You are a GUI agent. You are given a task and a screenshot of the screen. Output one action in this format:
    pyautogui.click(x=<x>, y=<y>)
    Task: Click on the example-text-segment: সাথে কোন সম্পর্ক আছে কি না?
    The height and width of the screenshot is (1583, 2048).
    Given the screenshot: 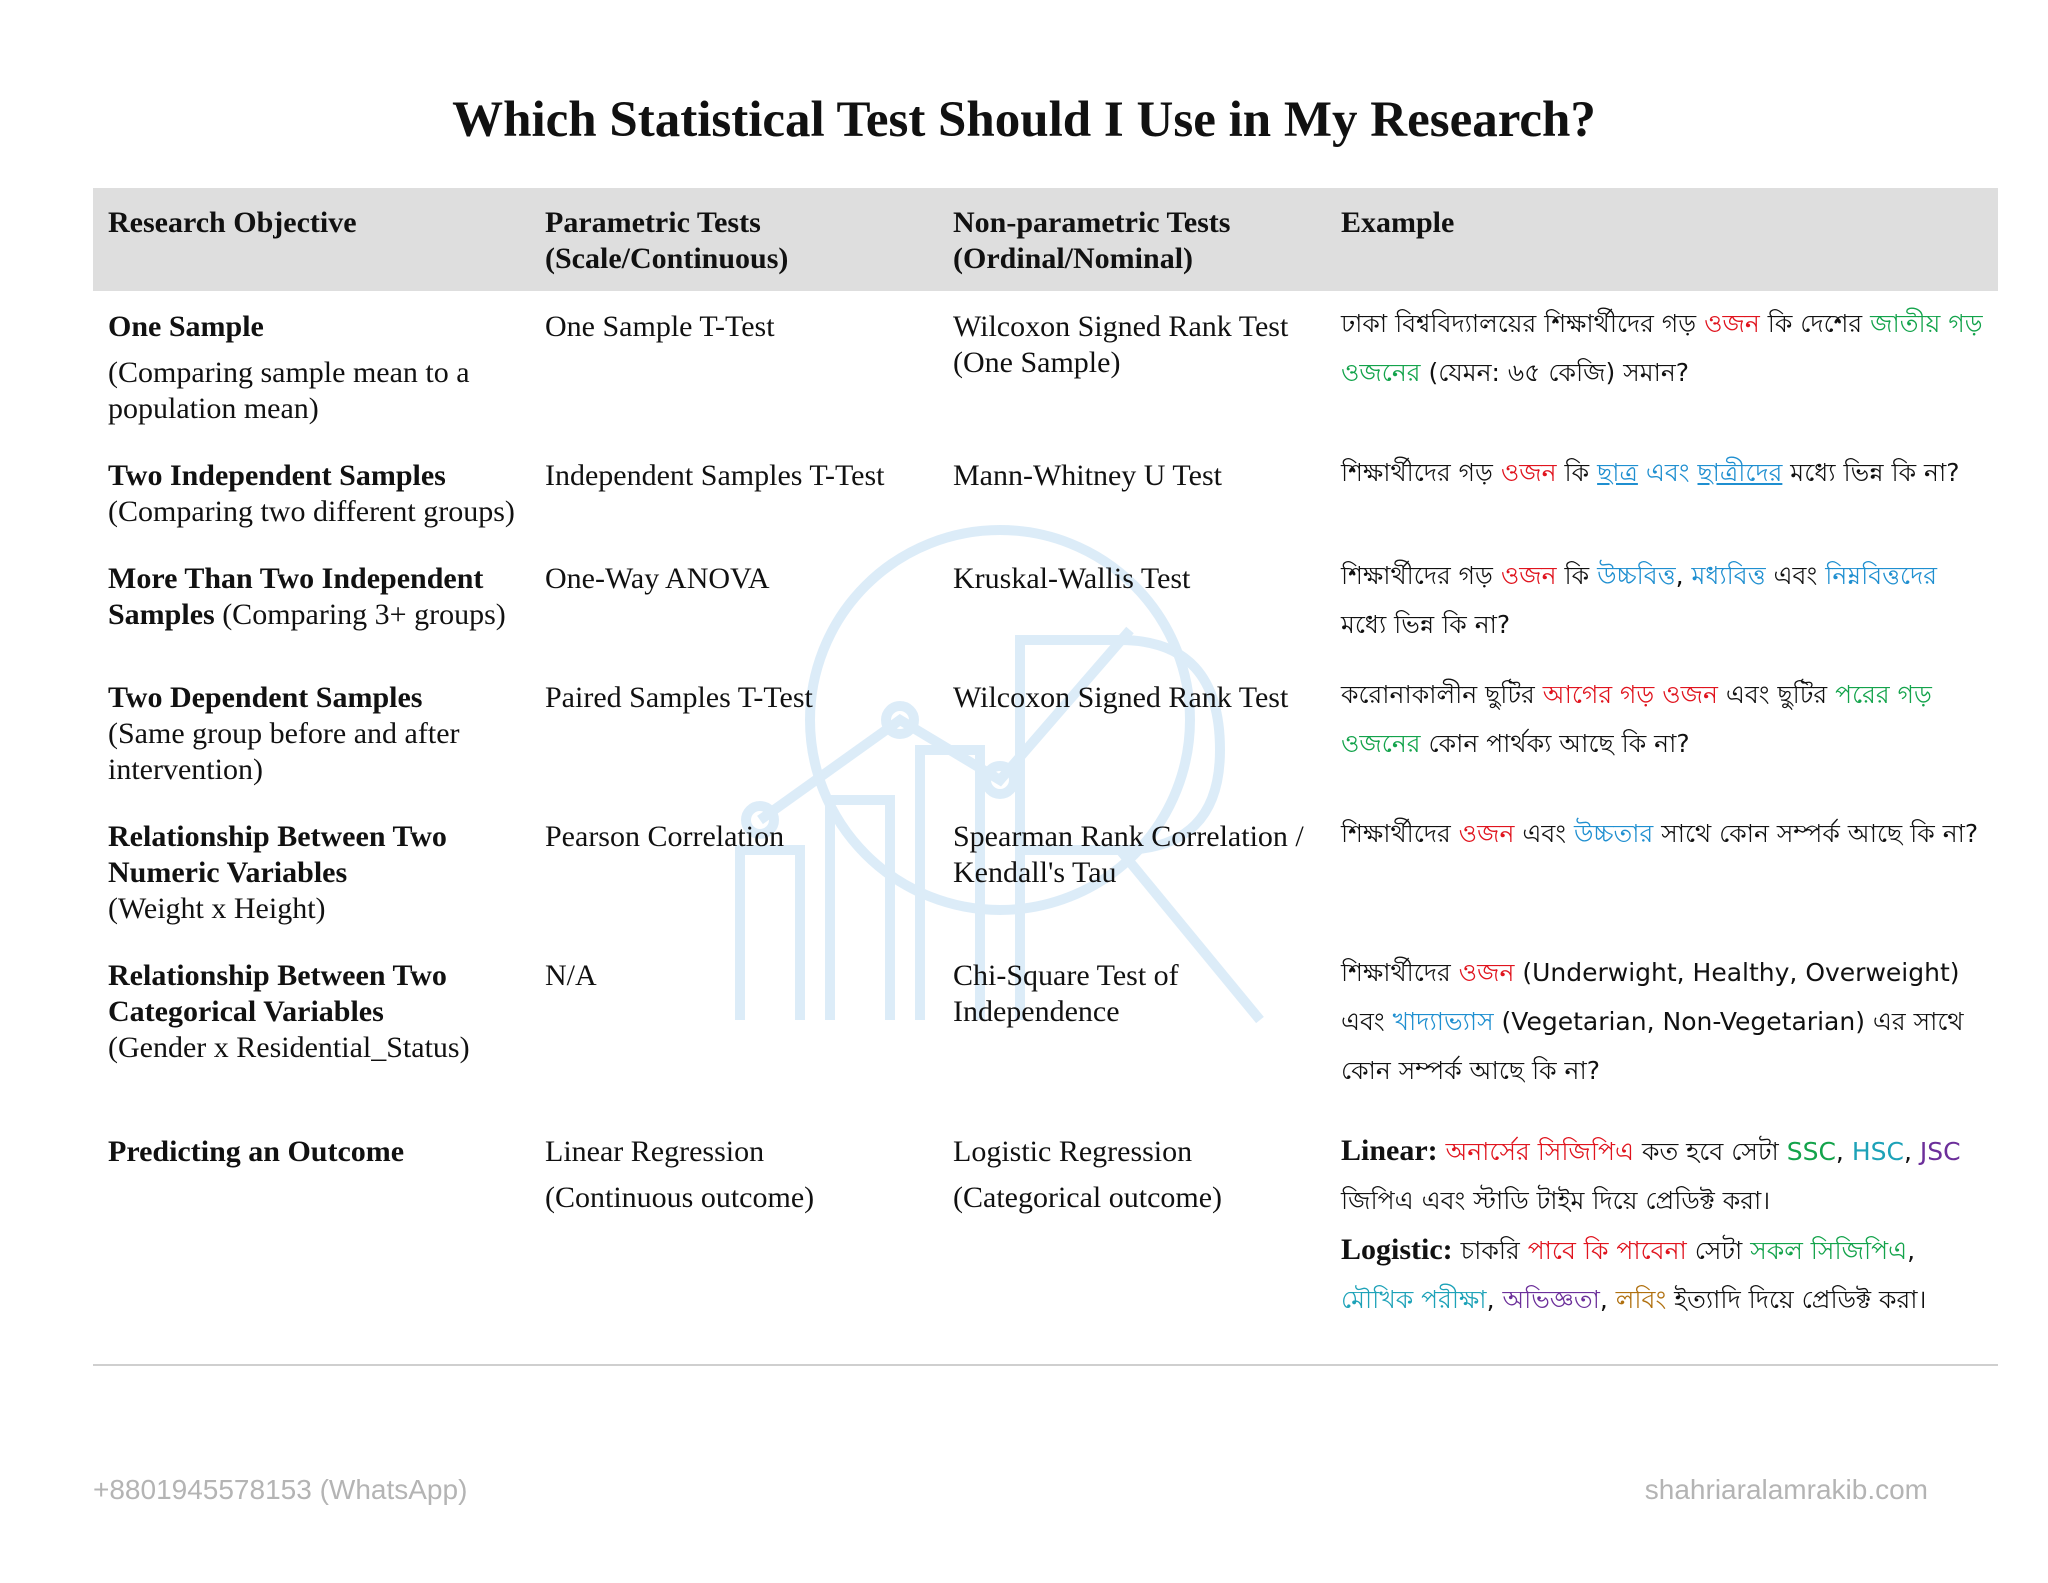 What is the action you would take?
    pyautogui.click(x=1816, y=833)
    